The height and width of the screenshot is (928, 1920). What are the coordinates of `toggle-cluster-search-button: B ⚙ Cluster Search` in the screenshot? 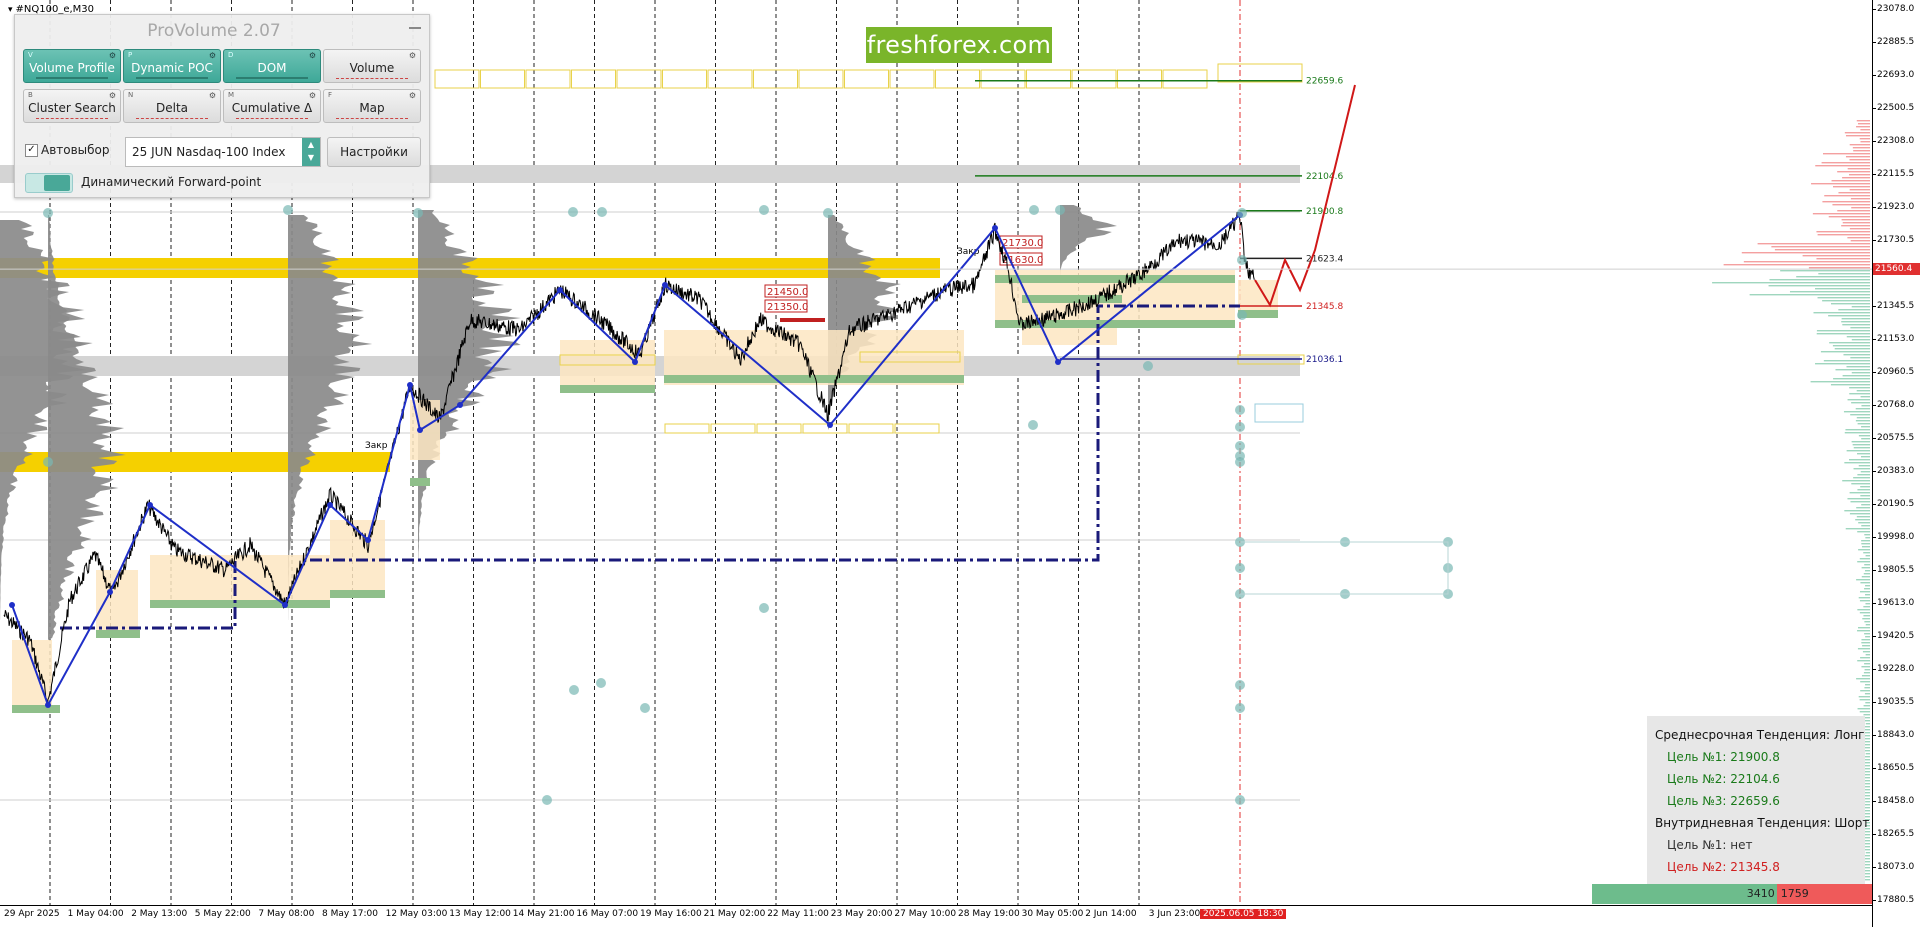 It's located at (72, 106).